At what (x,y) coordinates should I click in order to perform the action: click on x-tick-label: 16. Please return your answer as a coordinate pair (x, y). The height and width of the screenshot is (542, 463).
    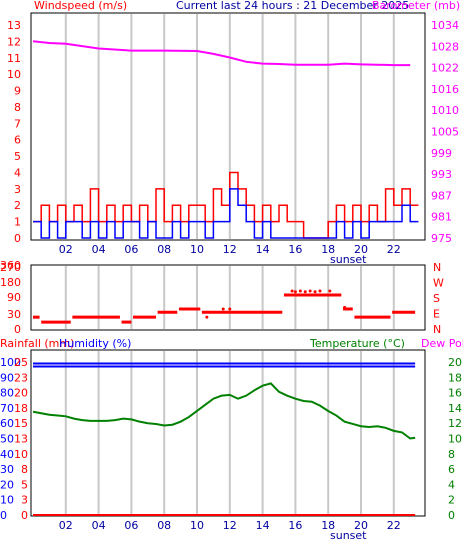
    Looking at the image, I should click on (295, 525).